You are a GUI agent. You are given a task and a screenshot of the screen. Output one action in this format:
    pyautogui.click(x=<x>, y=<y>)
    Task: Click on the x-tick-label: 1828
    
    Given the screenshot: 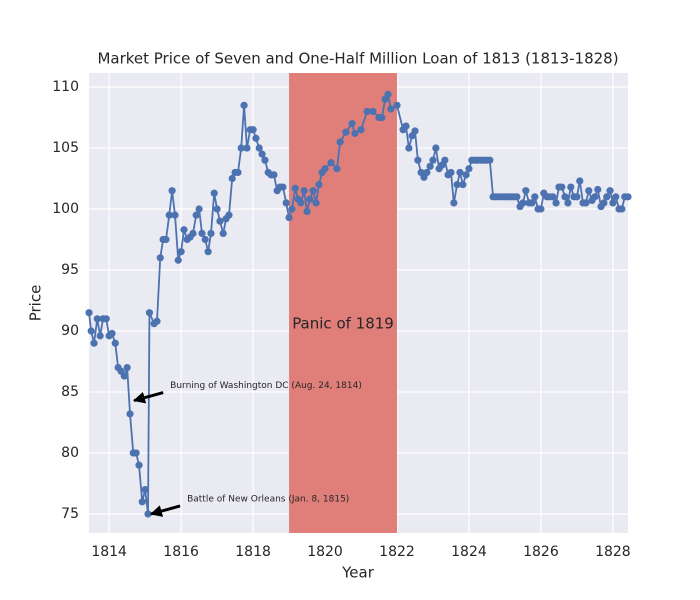 What is the action you would take?
    pyautogui.click(x=613, y=552)
    